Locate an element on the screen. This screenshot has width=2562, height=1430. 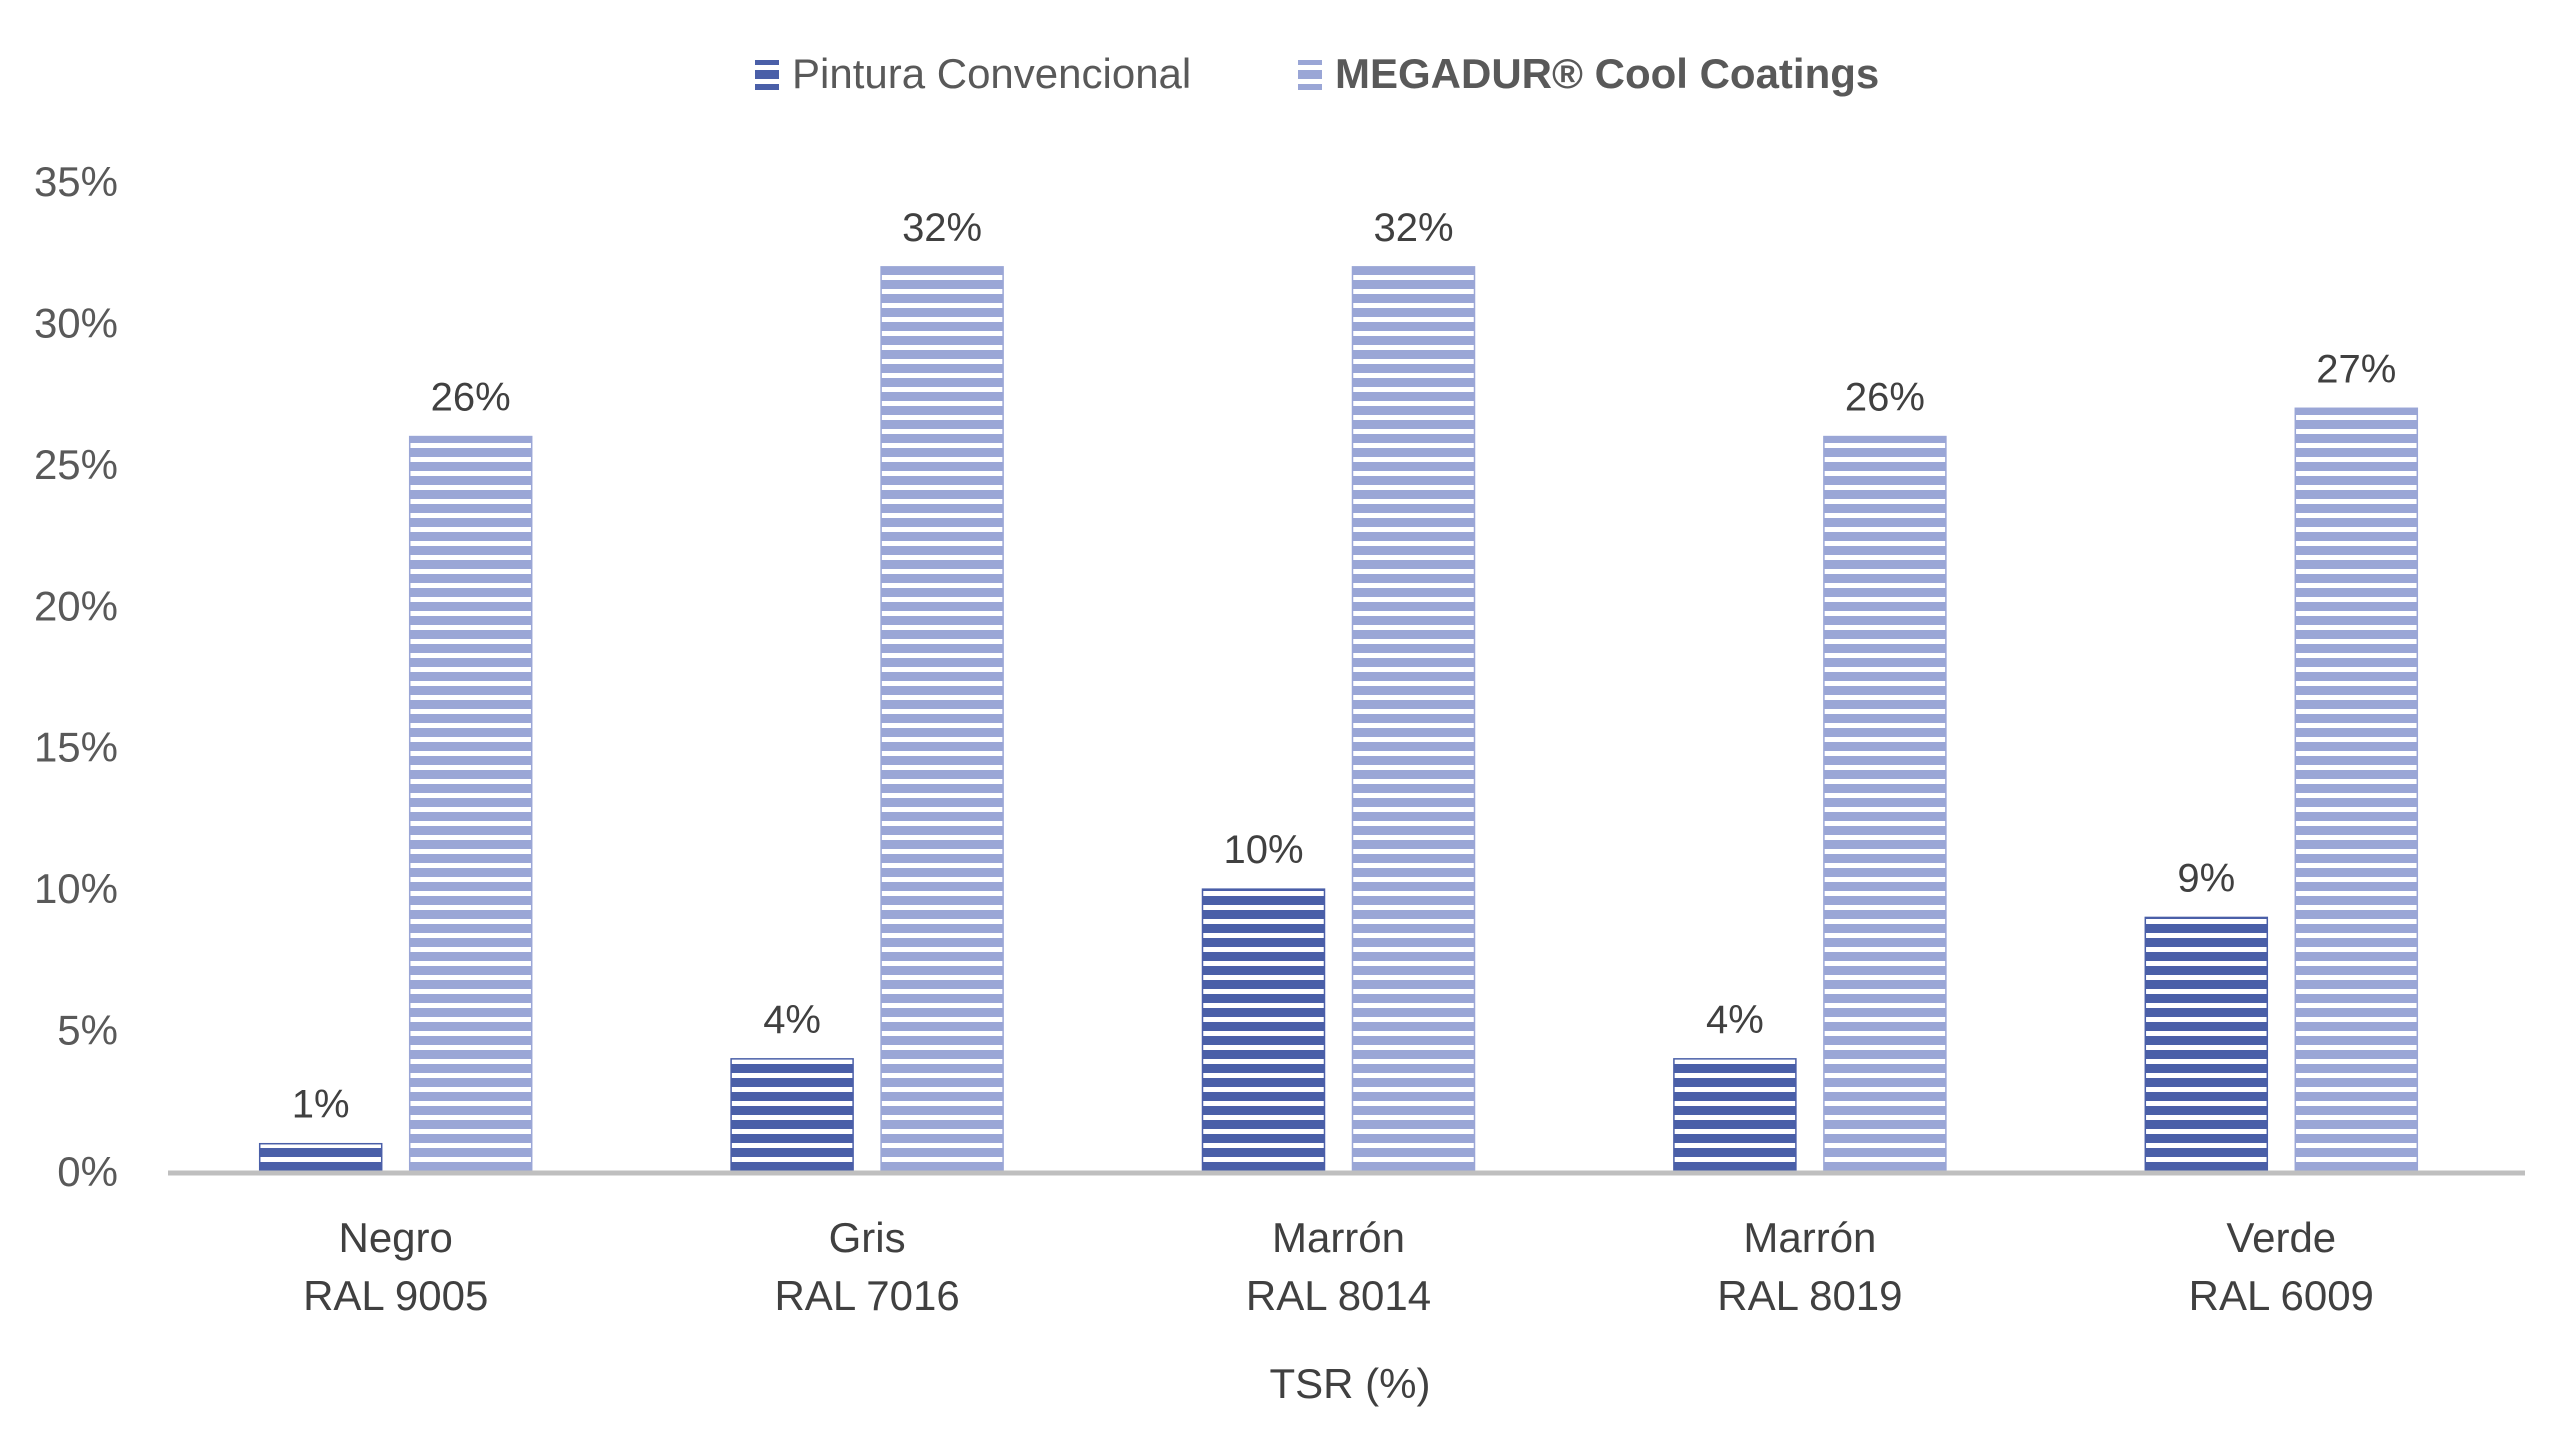
x-category-label: RAL 6009 is located at coordinates (2281, 1295).